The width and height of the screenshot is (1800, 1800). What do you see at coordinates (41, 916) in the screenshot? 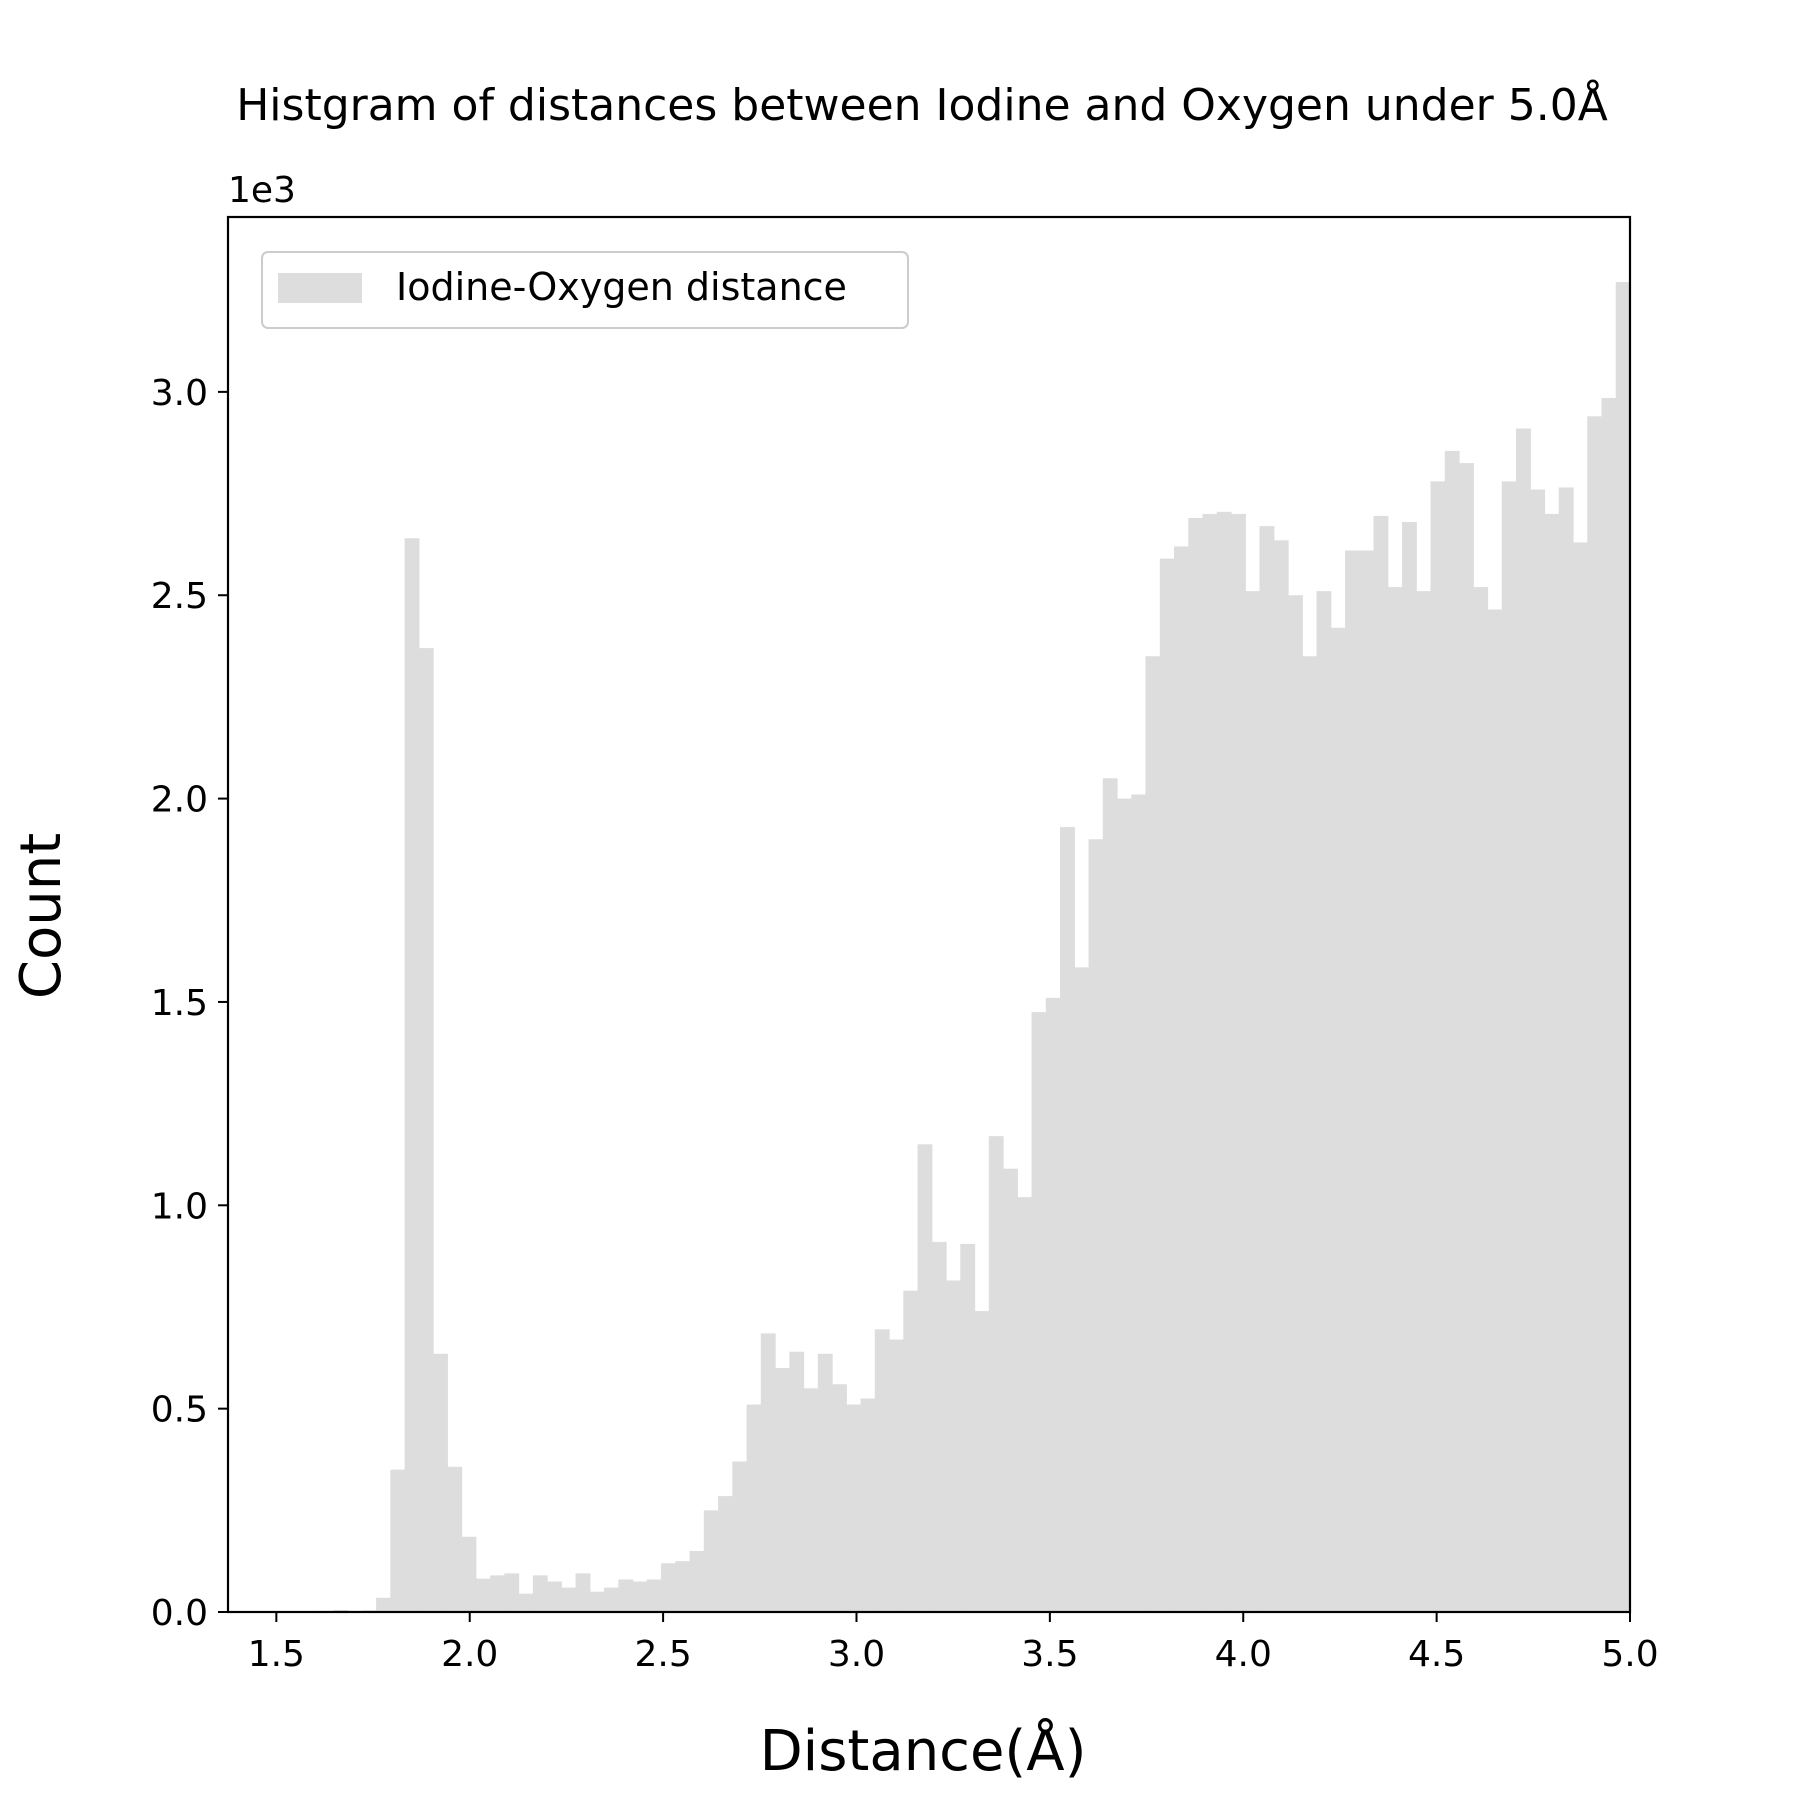
I see `y-axis-label: Count` at bounding box center [41, 916].